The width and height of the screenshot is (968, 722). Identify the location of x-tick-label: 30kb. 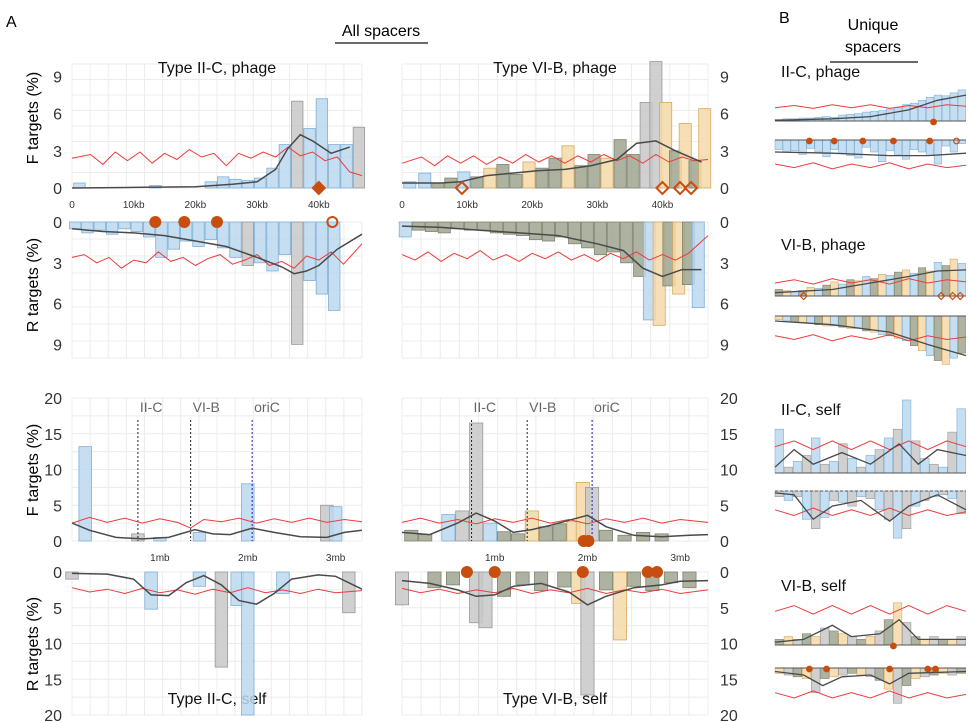
(597, 205).